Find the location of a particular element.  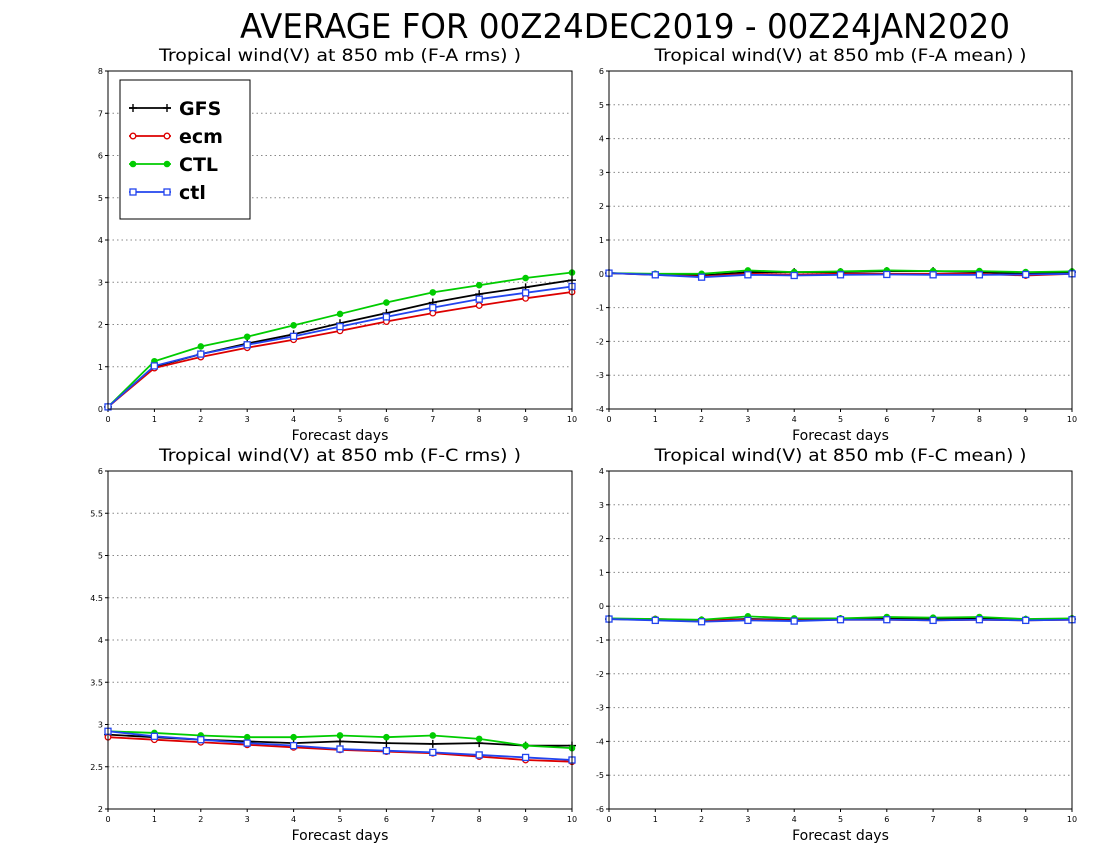

y-tick-label: 8 is located at coordinates (100, 71).